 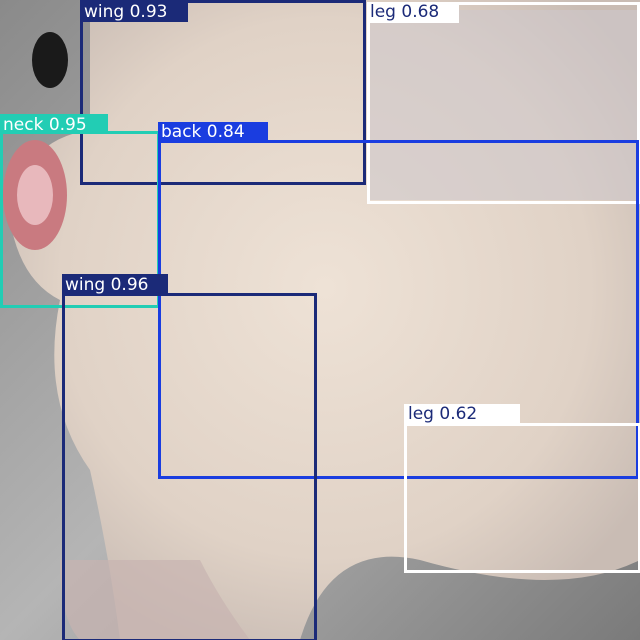 What do you see at coordinates (125, 12) in the screenshot?
I see `detection-label: wing 0.93` at bounding box center [125, 12].